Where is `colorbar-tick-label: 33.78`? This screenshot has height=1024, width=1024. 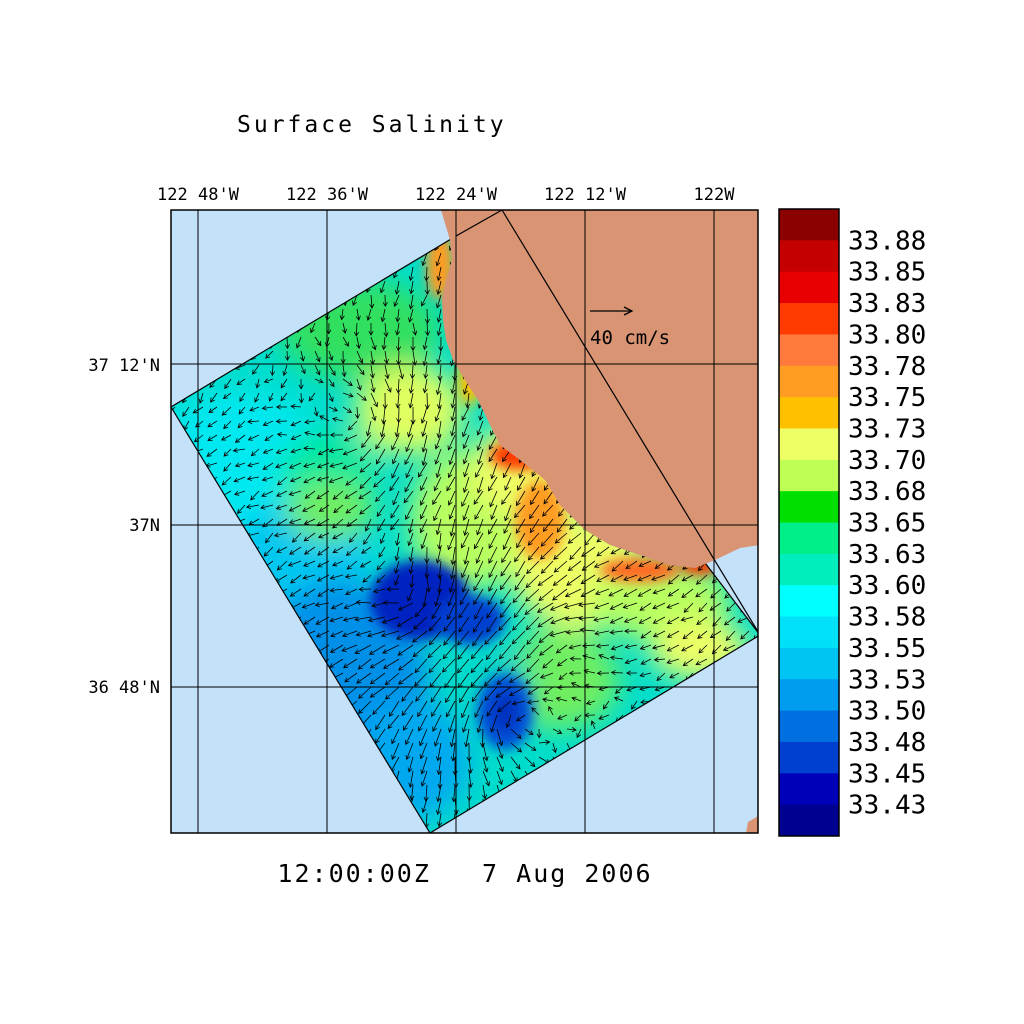
colorbar-tick-label: 33.78 is located at coordinates (887, 367).